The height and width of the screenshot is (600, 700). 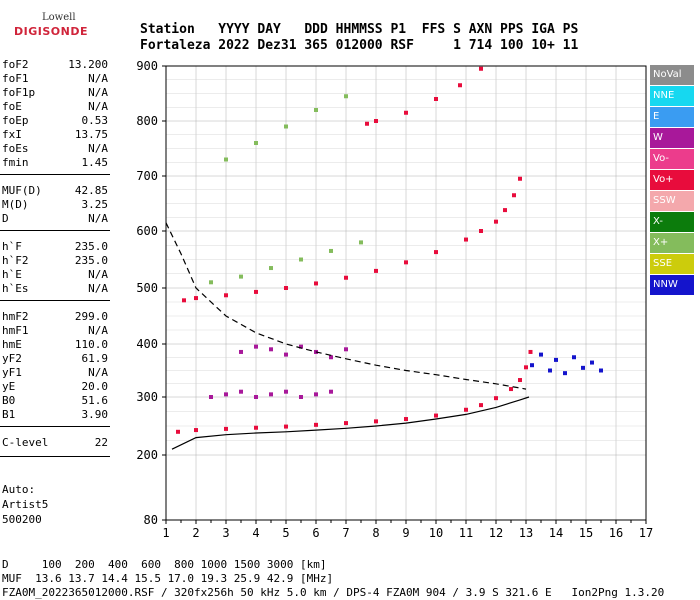 I want to click on param-row-foep: foEp 0.53, so click(x=55, y=121).